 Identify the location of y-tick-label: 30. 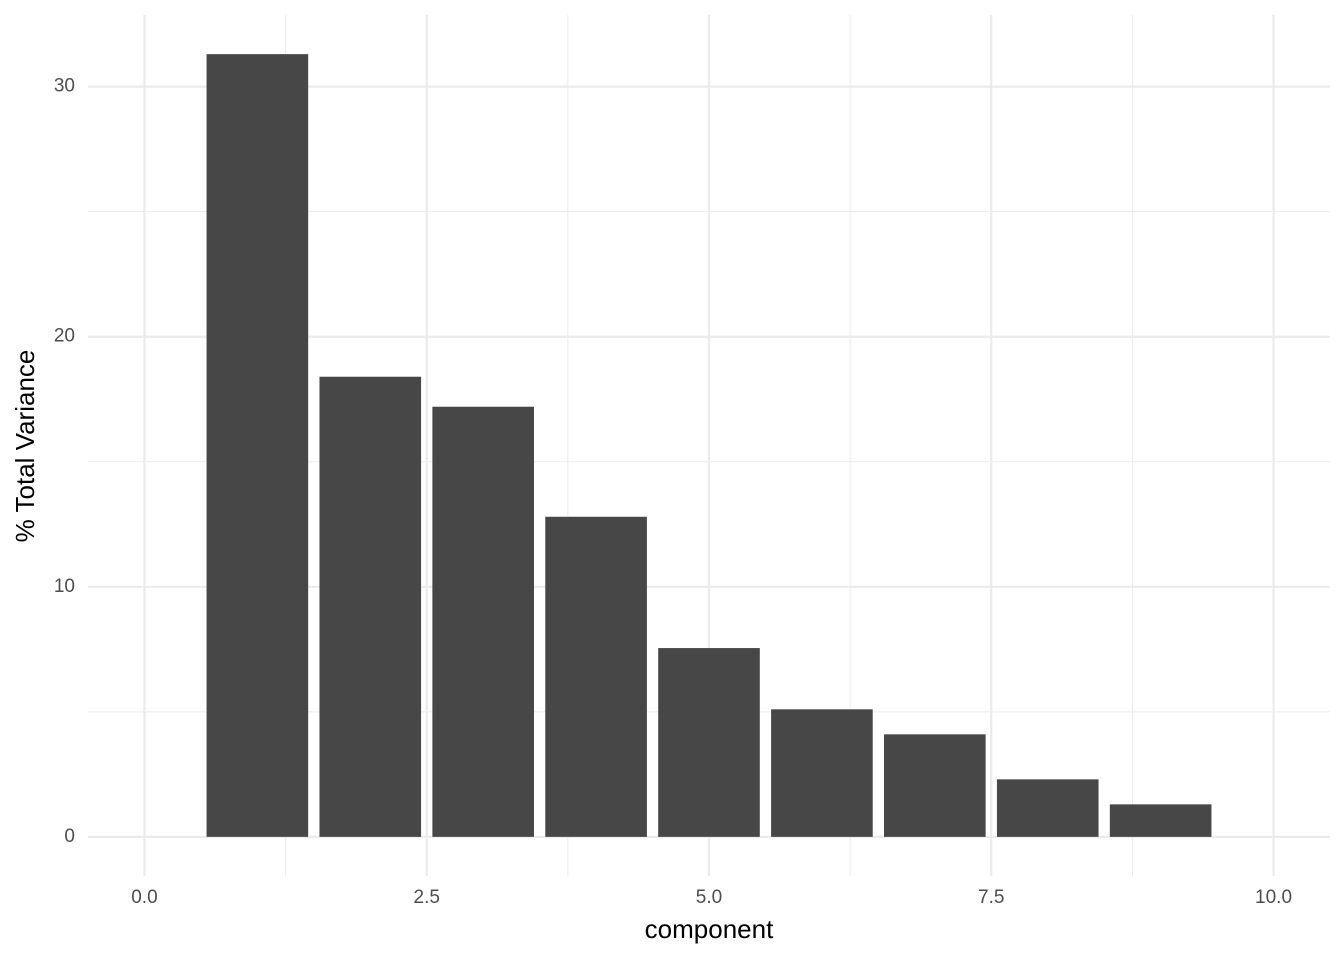
(64, 86).